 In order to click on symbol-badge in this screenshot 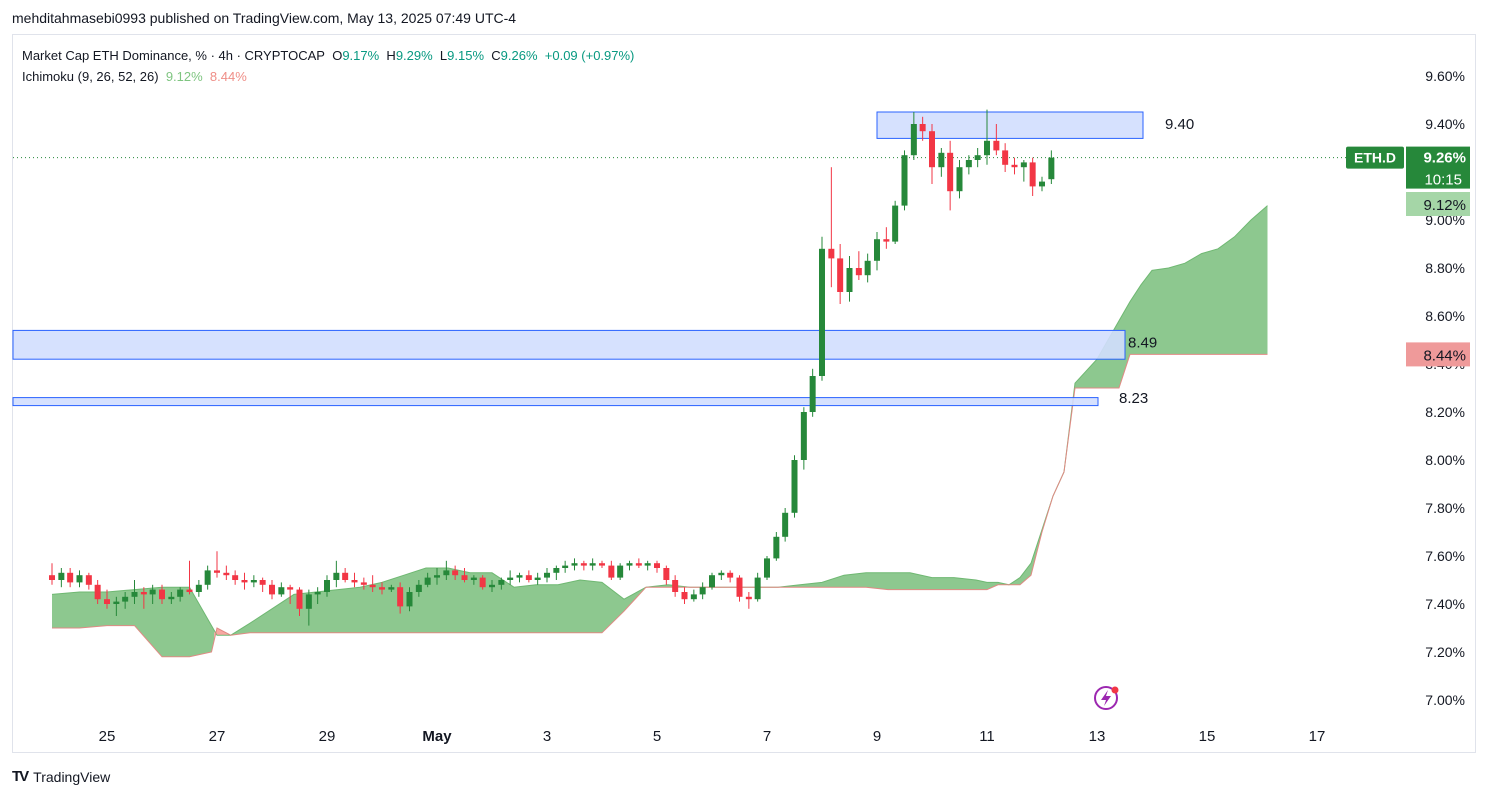, I will do `click(1375, 157)`.